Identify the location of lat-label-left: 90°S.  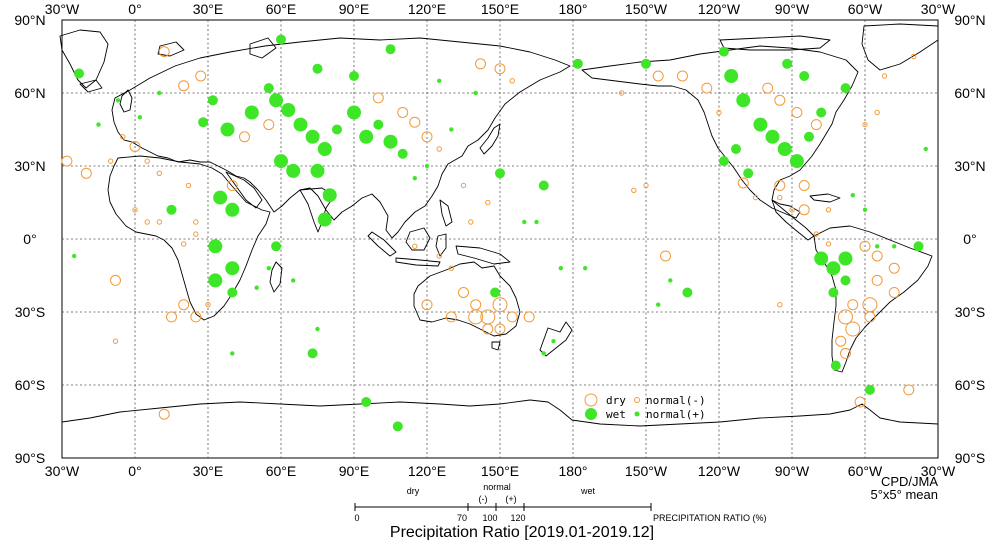
(30, 458).